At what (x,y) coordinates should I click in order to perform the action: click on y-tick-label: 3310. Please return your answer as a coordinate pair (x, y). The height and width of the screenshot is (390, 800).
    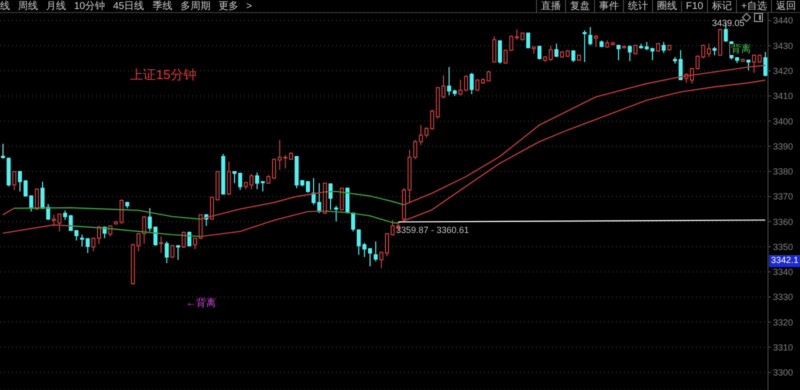
    Looking at the image, I should click on (783, 347).